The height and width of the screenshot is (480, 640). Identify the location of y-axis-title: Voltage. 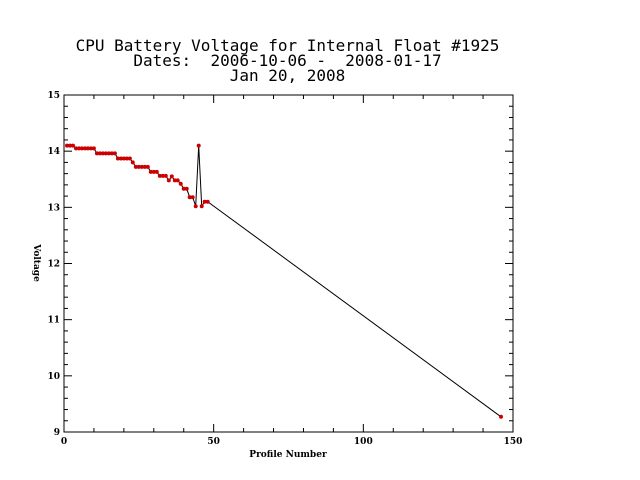
(36, 262).